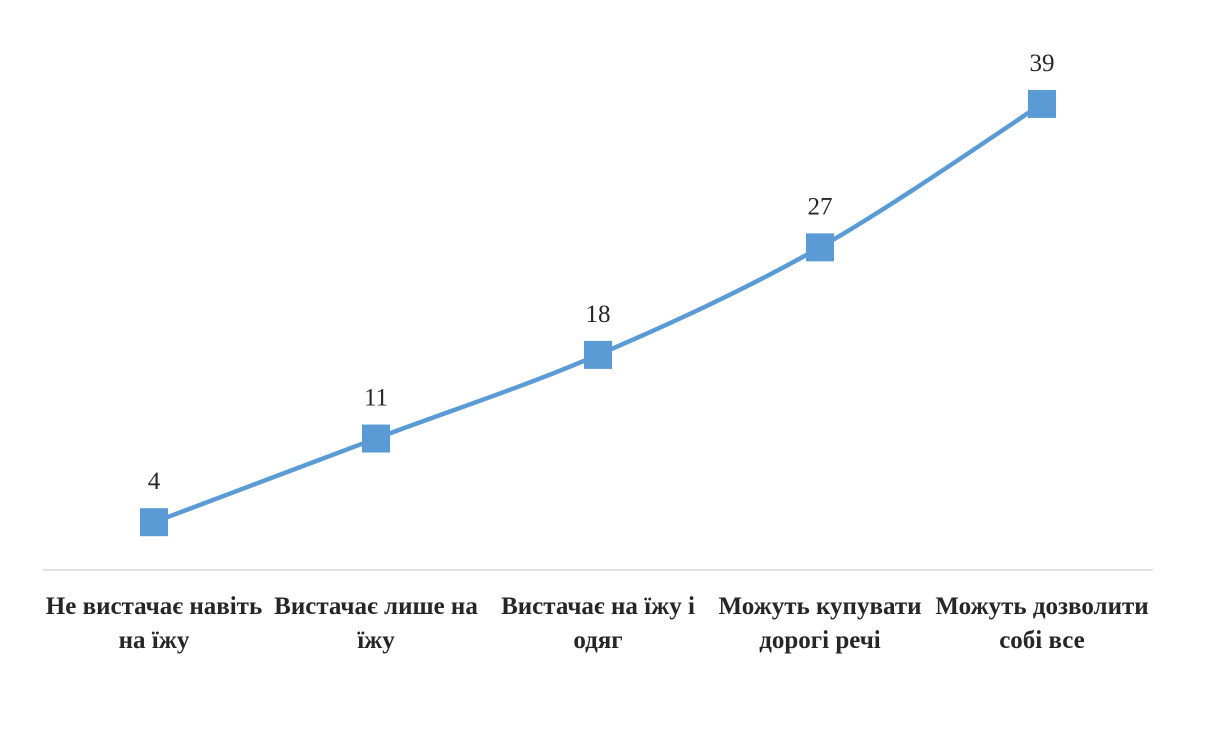 This screenshot has width=1222, height=730. Describe the element at coordinates (376, 623) in the screenshot. I see `x-tick-label: Вистачає лише на їжу` at that location.